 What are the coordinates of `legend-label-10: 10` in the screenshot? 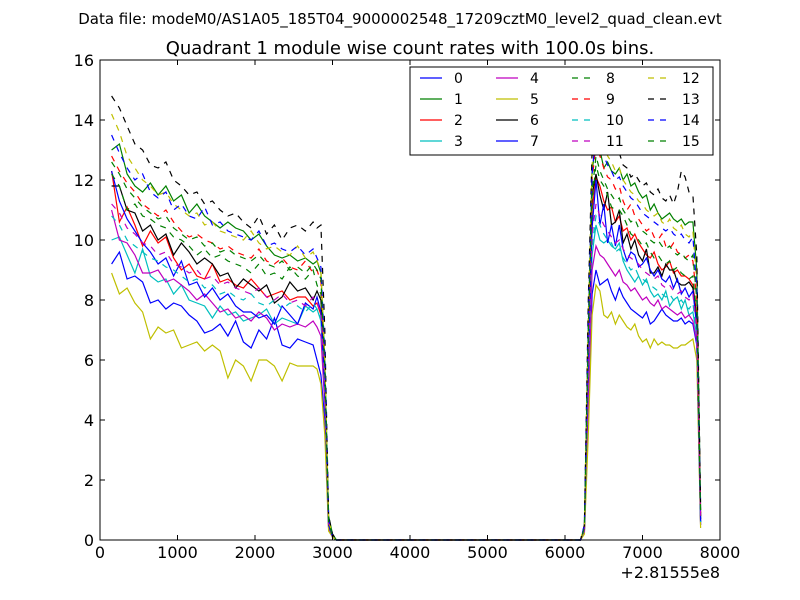 It's located at (615, 121).